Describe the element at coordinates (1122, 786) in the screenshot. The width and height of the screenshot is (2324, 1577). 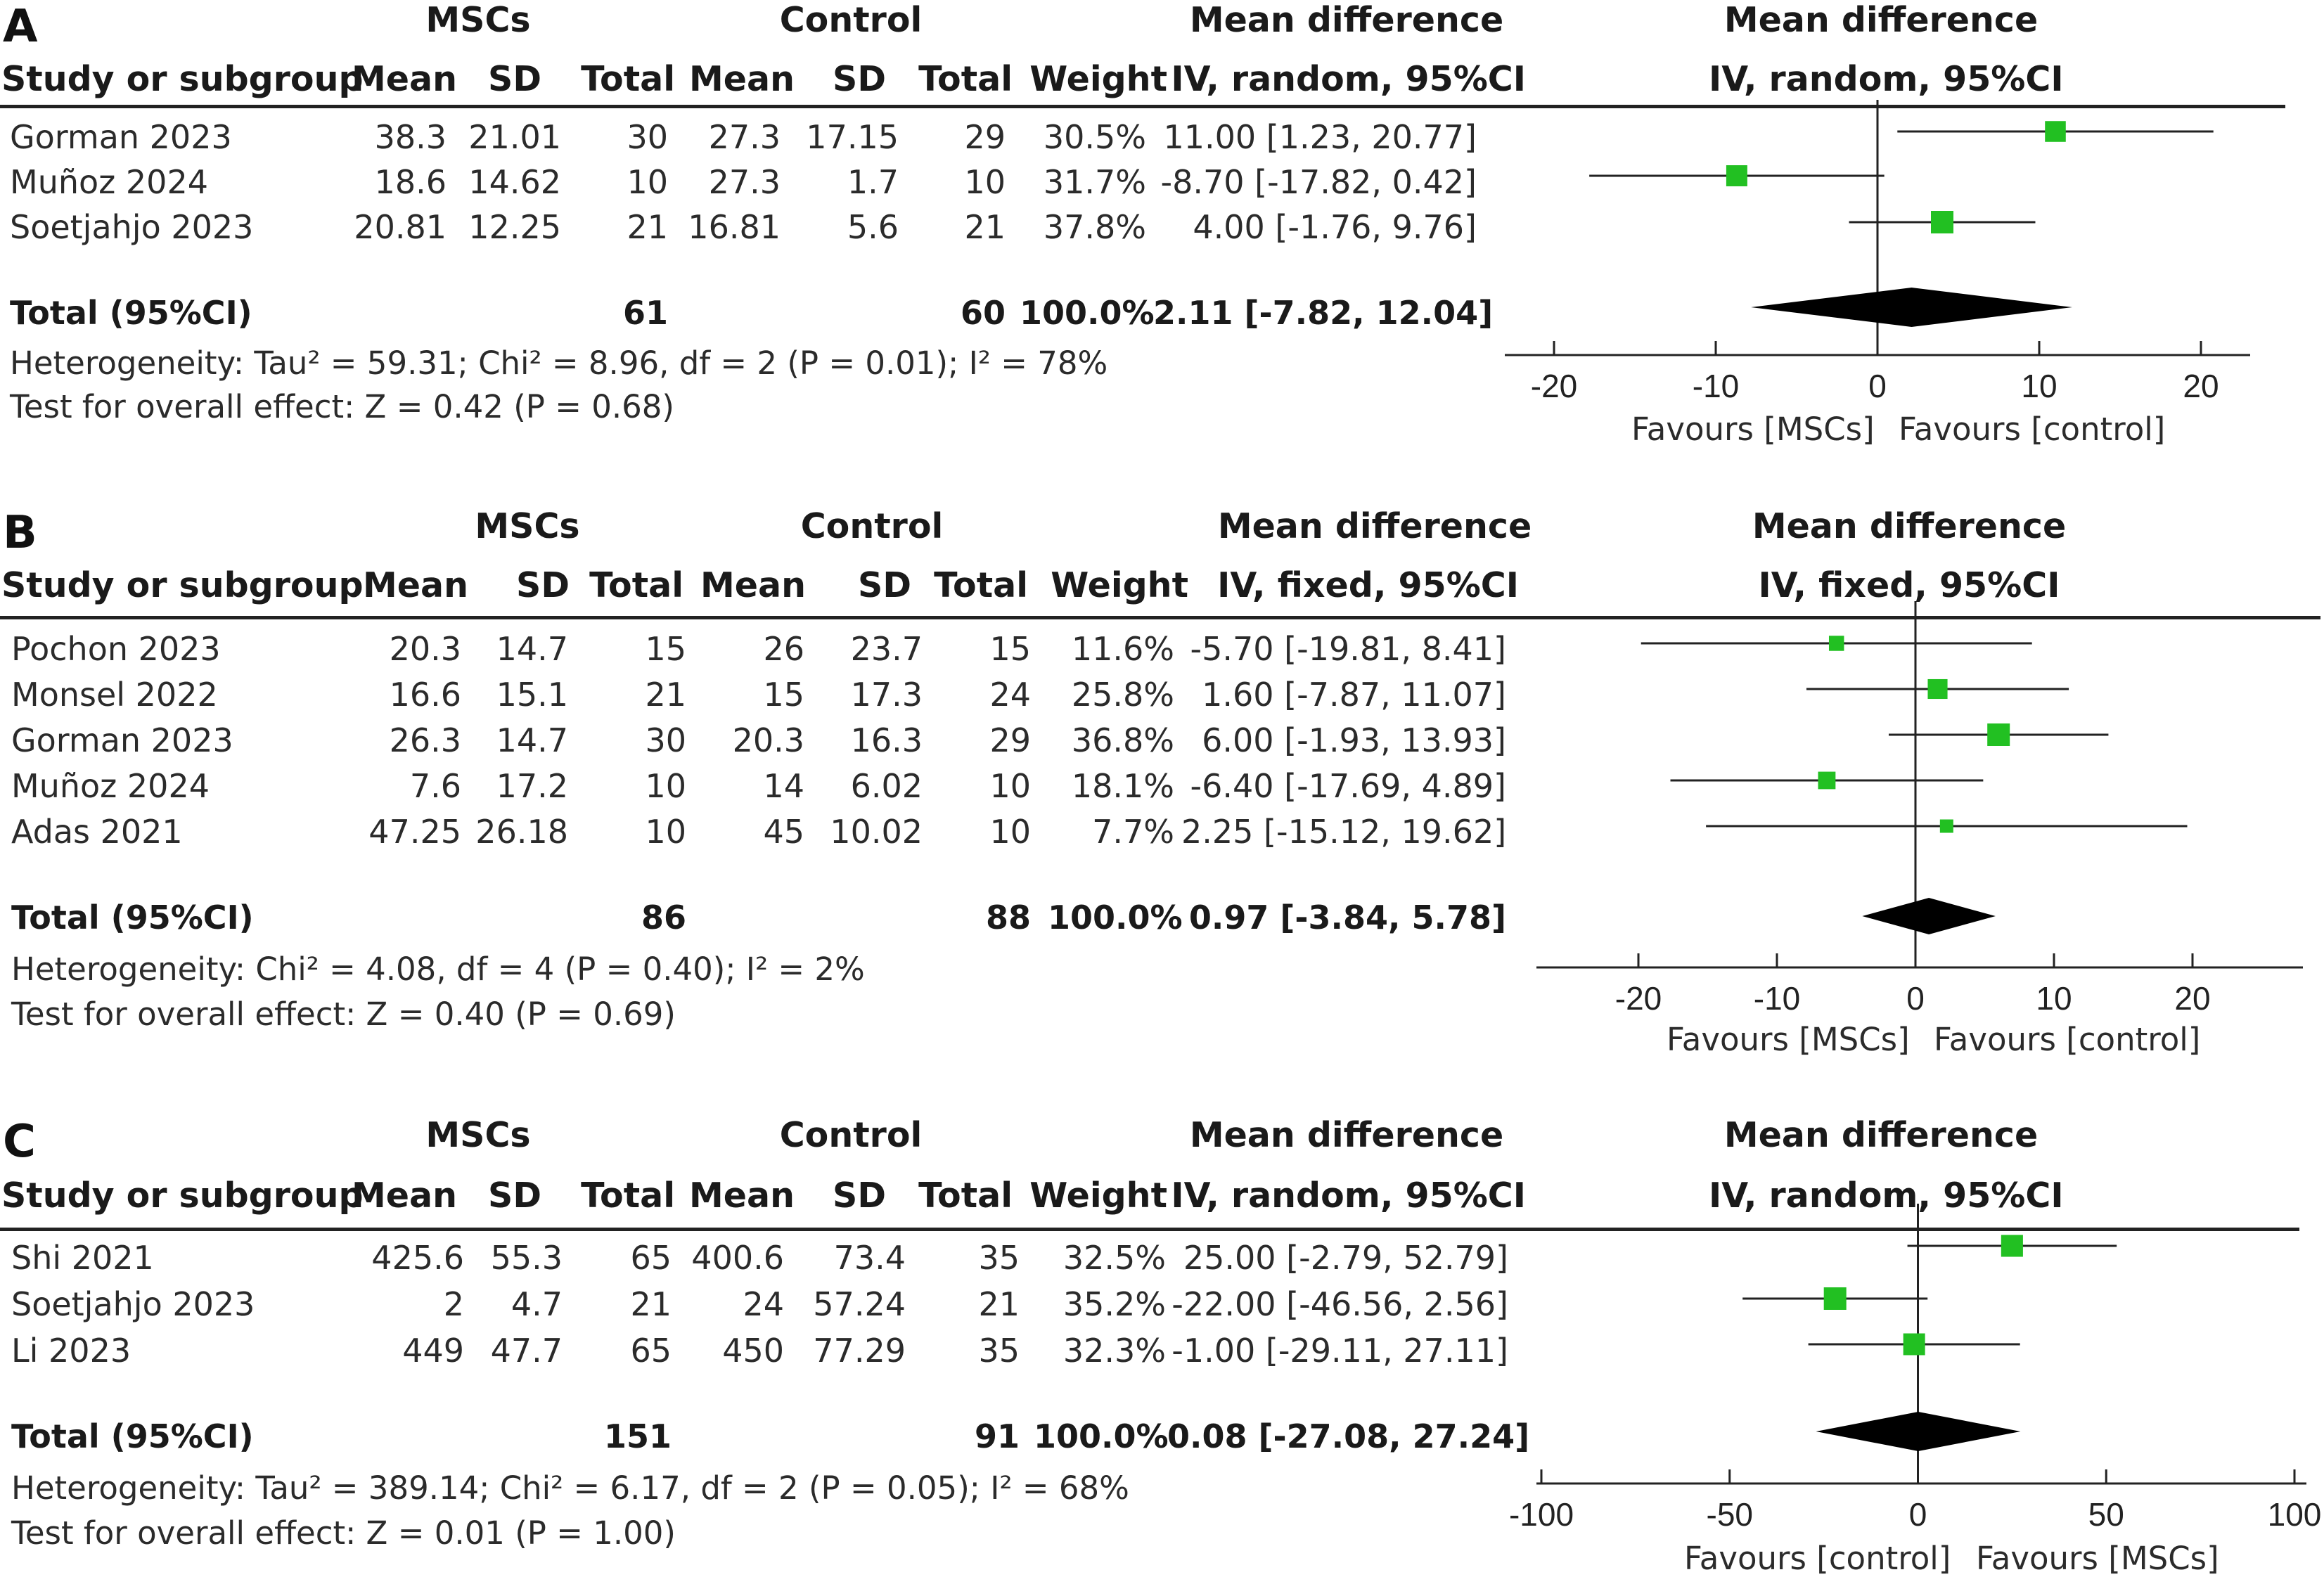
I see `weight: 18.1%` at that location.